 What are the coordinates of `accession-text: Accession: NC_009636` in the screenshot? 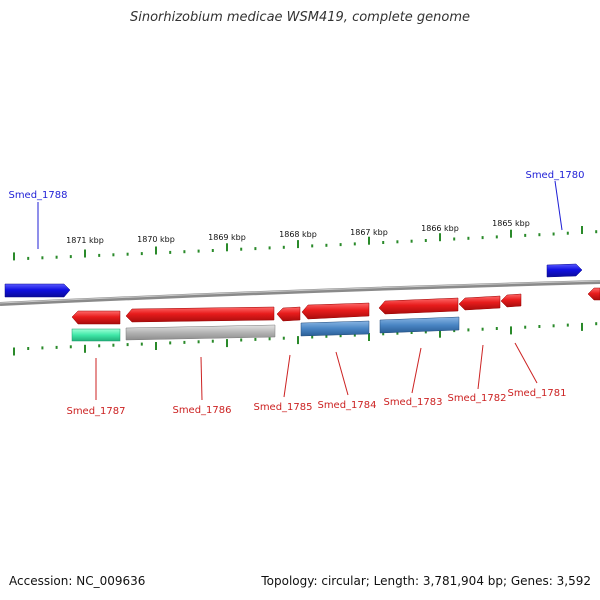 It's located at (77, 581).